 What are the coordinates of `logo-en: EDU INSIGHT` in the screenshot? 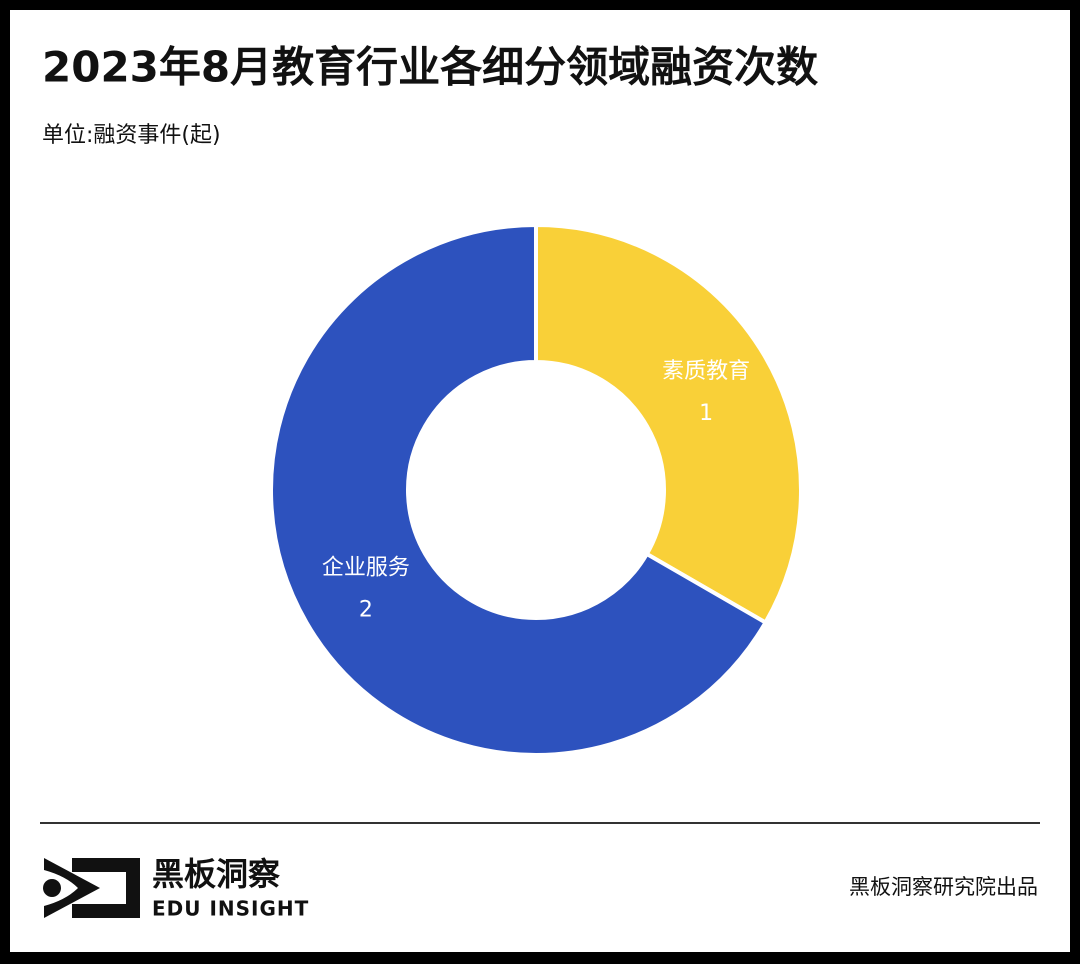 It's located at (230, 909).